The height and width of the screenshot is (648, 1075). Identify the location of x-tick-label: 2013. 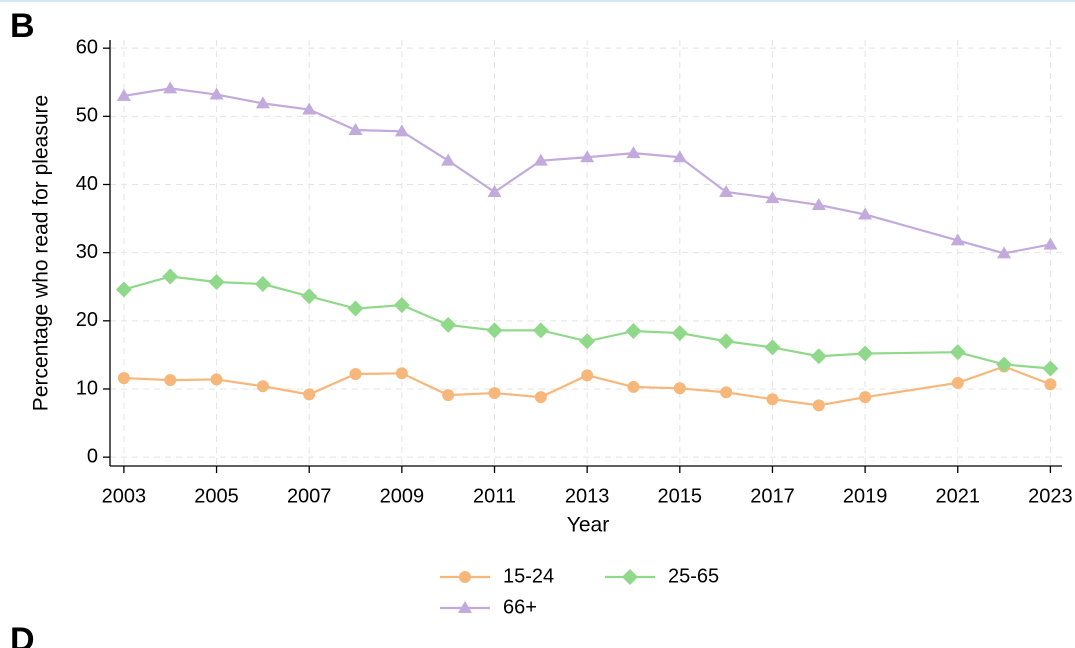
(587, 496).